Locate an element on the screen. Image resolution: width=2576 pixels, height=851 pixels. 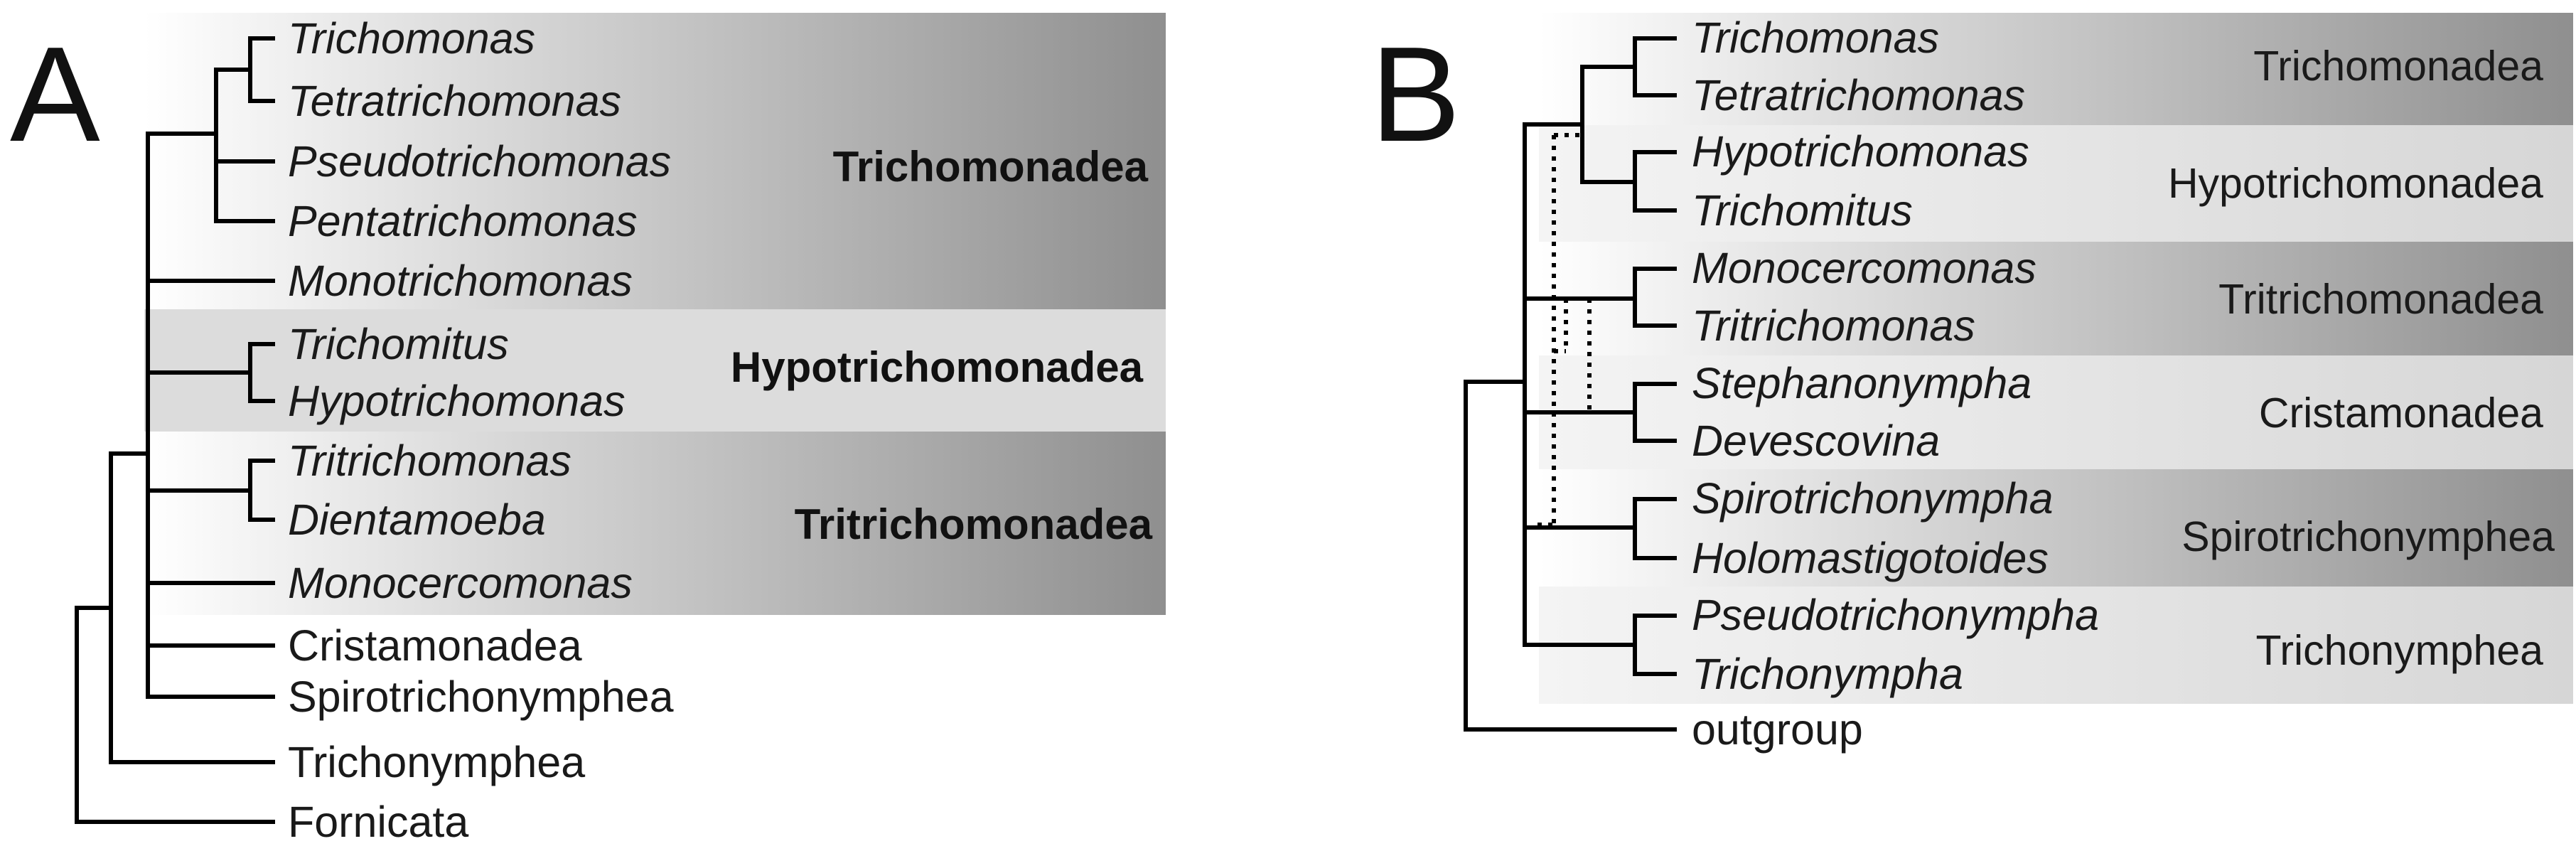
clade-a-tritrichomonadea-label: Tritrichomonadea is located at coordinates (974, 524).